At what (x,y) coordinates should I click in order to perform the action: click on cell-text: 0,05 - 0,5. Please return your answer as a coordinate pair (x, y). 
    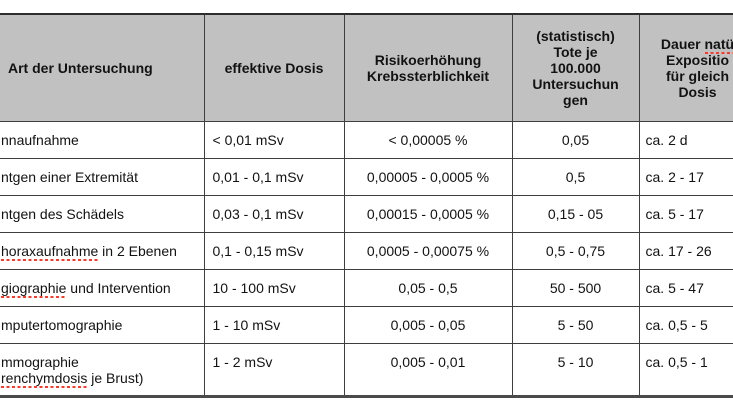
    Looking at the image, I should click on (428, 288).